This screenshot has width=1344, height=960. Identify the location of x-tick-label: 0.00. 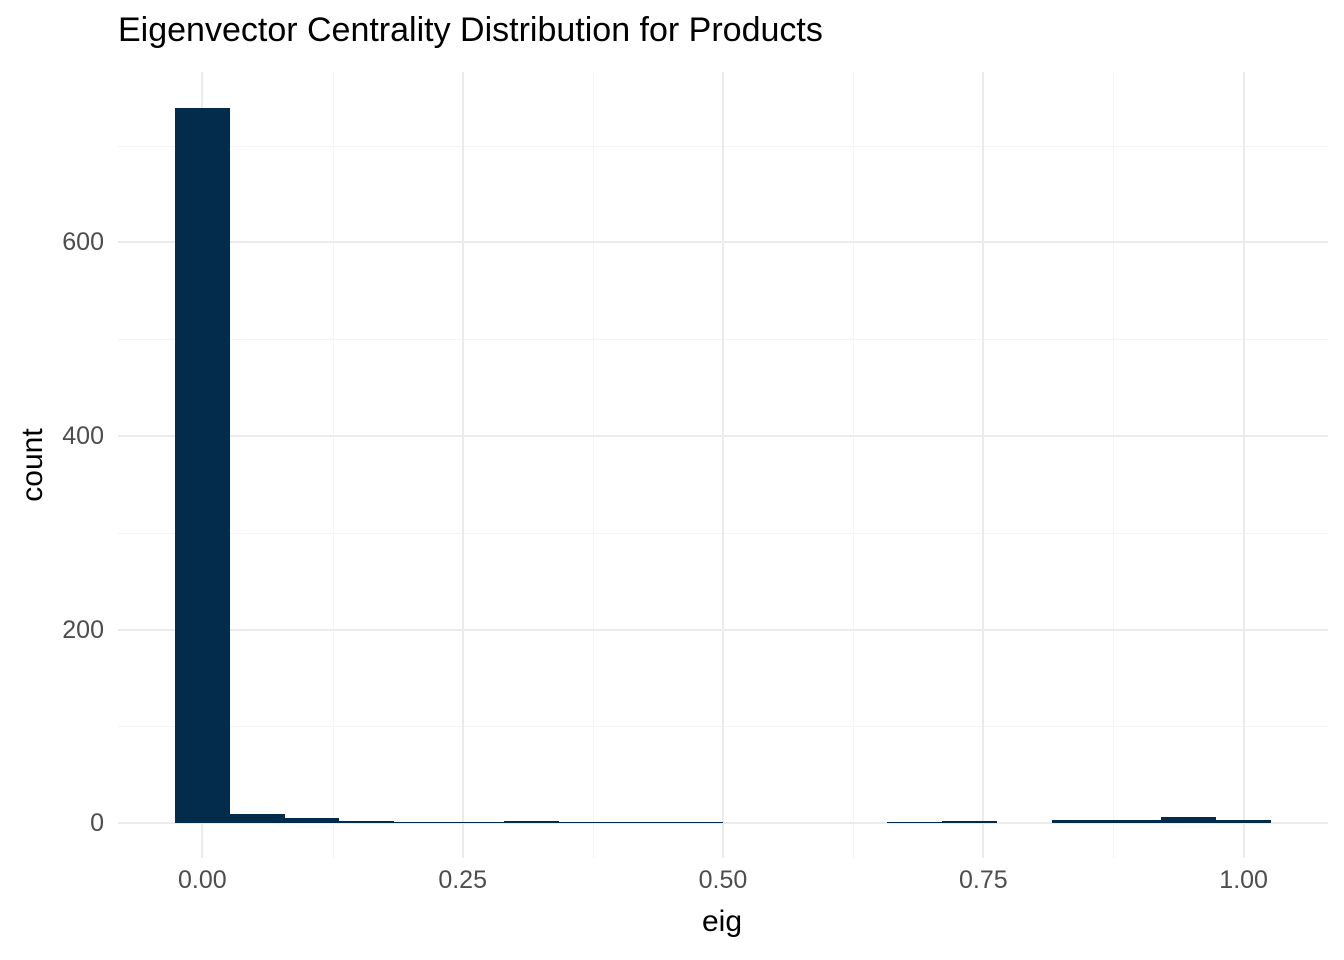
(202, 880).